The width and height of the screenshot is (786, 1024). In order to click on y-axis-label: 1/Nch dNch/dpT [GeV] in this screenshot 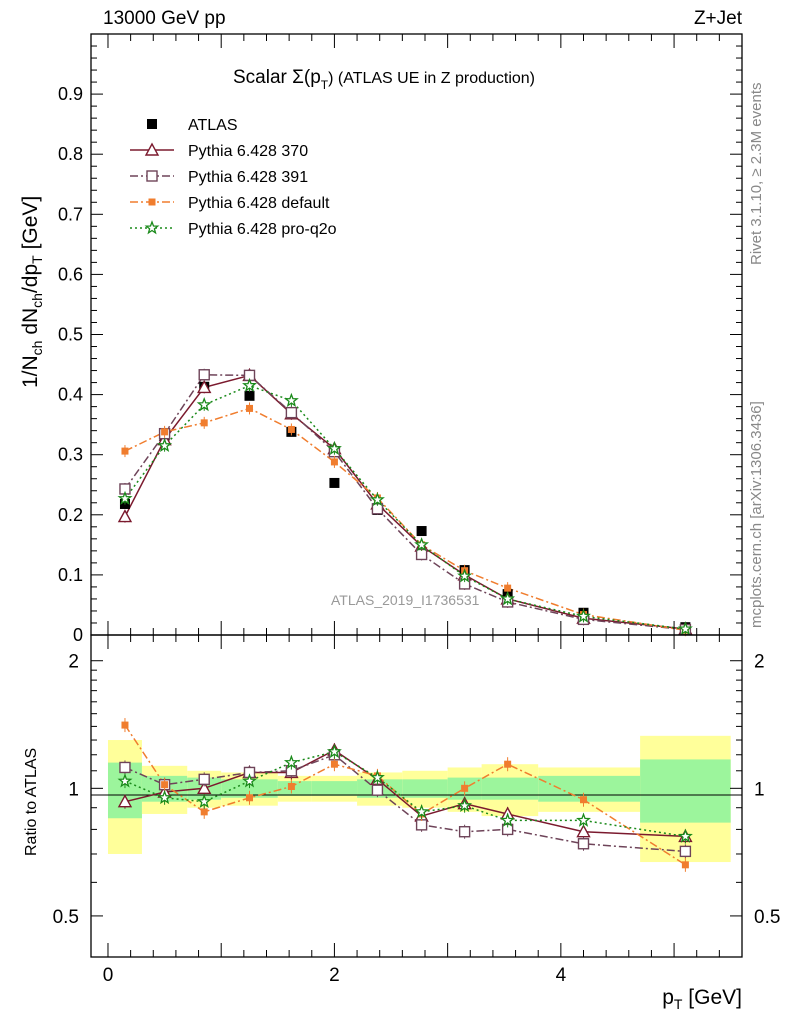, I will do `click(32, 292)`.